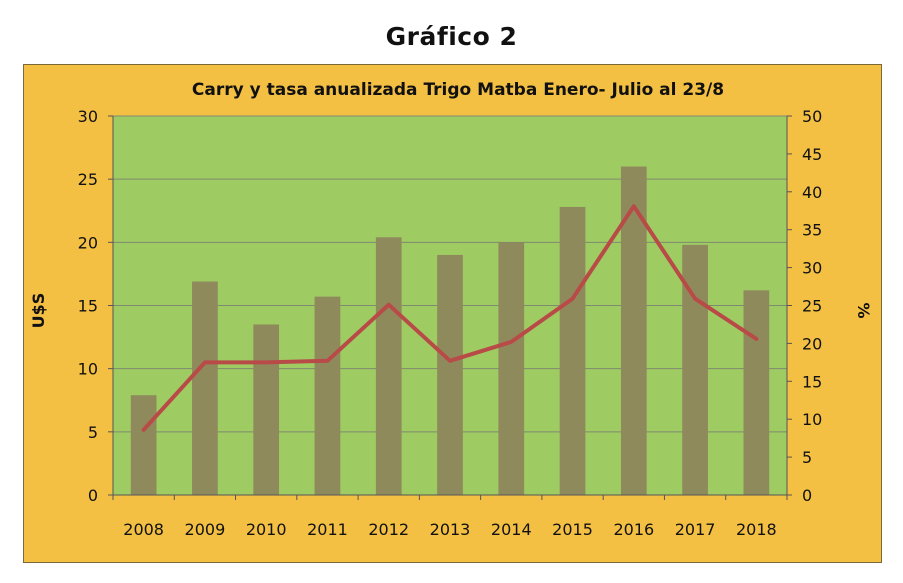  I want to click on y2-axis-label: %, so click(863, 310).